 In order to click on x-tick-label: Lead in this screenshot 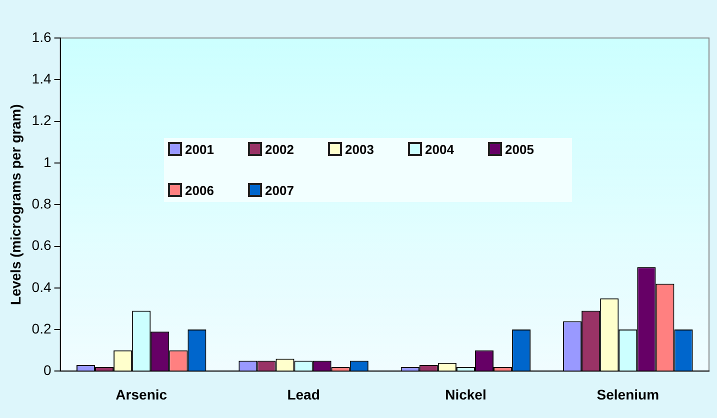, I will do `click(303, 394)`.